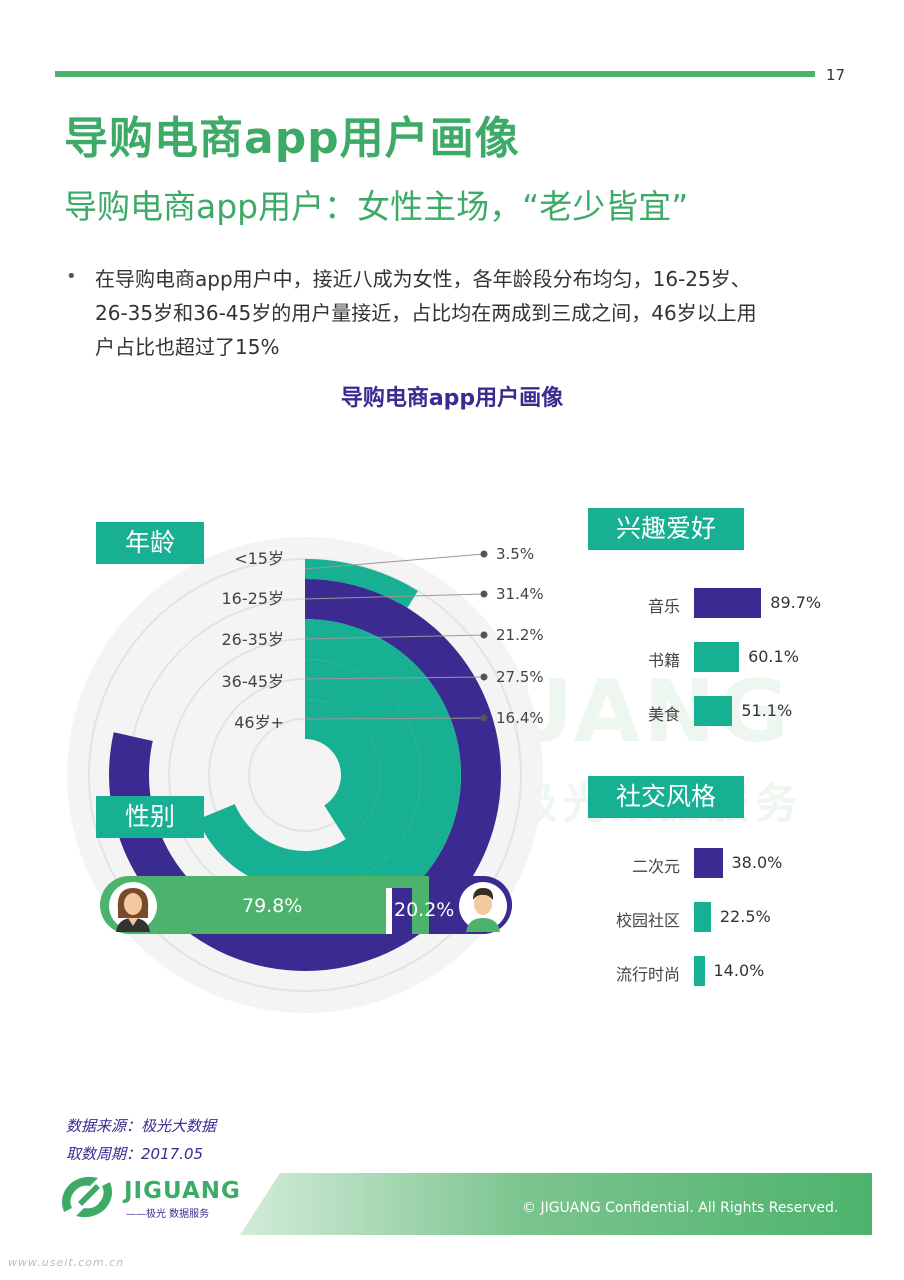 This screenshot has height=1280, width=904. Describe the element at coordinates (87, 1197) in the screenshot. I see `jiguang-logo-icon` at that location.